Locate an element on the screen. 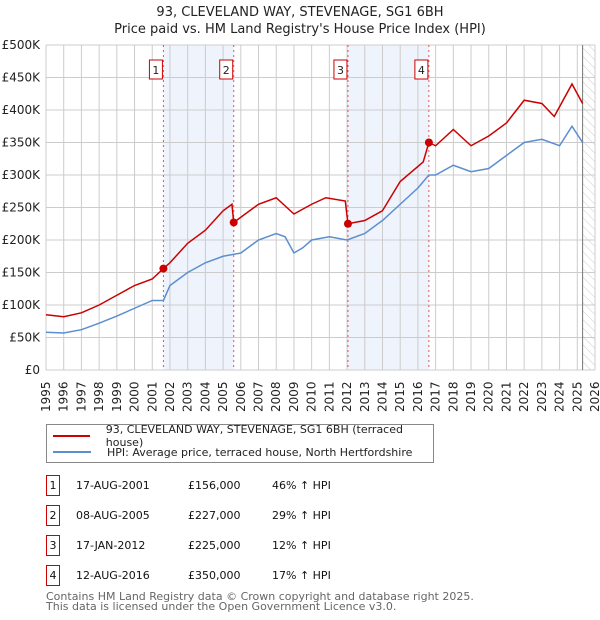 This screenshot has height=620, width=600. y-tick-label: £200K is located at coordinates (22, 240).